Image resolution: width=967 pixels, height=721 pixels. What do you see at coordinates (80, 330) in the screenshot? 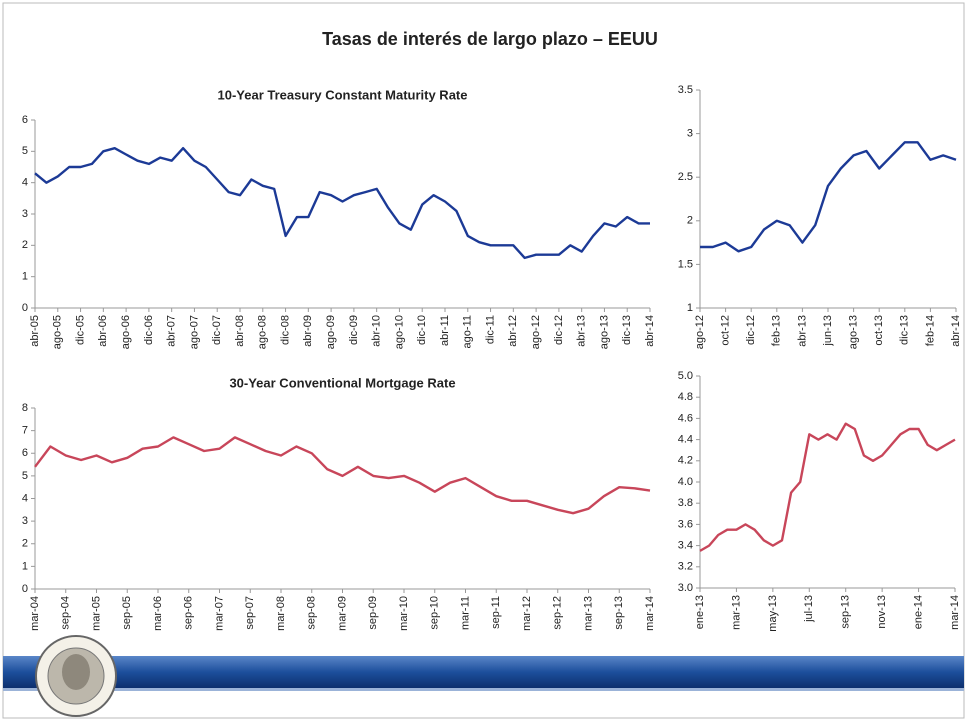
I see `x-tick-label: dic-05` at bounding box center [80, 330].